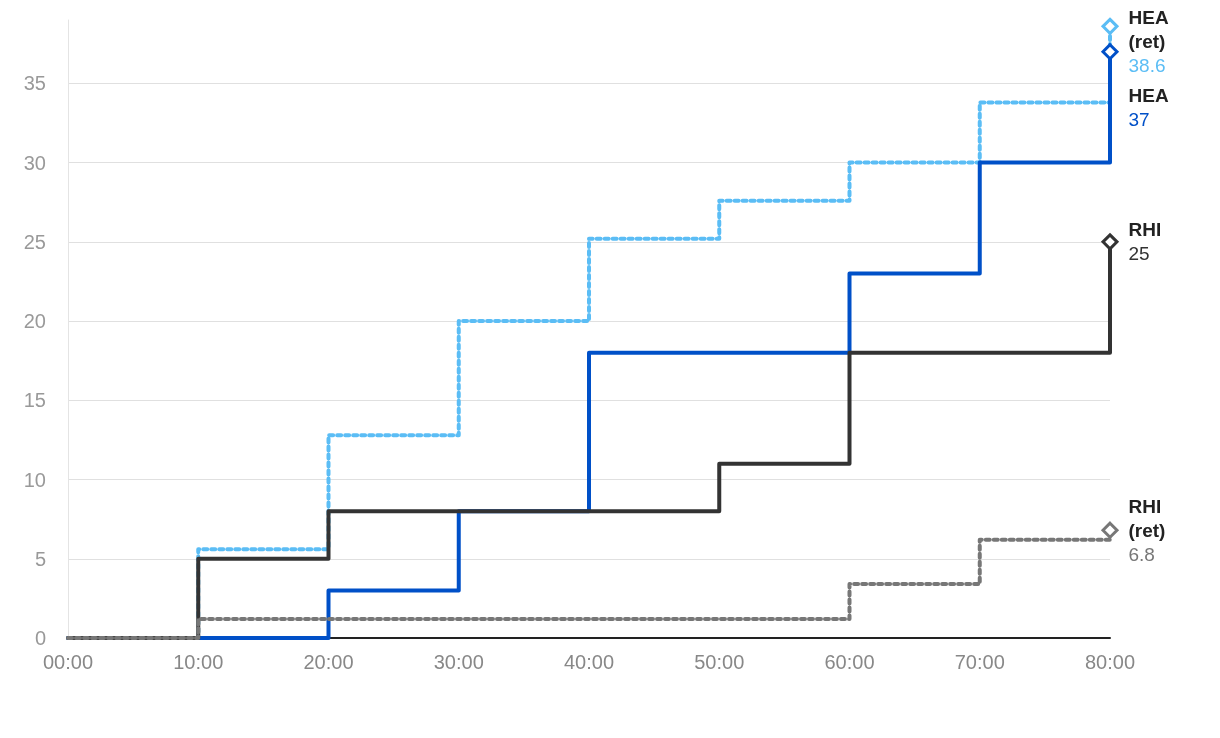 The image size is (1220, 738). I want to click on y-tick-label: 30, so click(34, 162).